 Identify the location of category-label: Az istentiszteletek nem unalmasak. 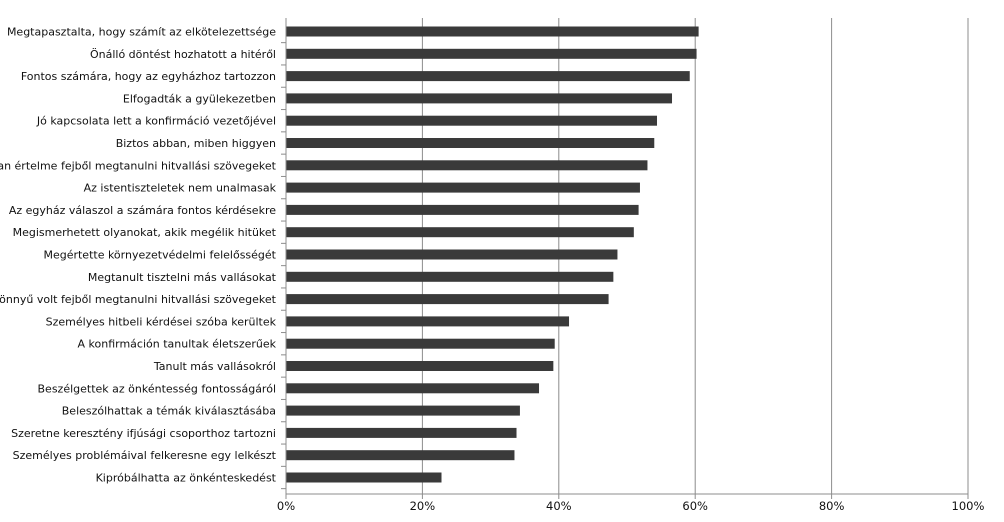
(180, 188).